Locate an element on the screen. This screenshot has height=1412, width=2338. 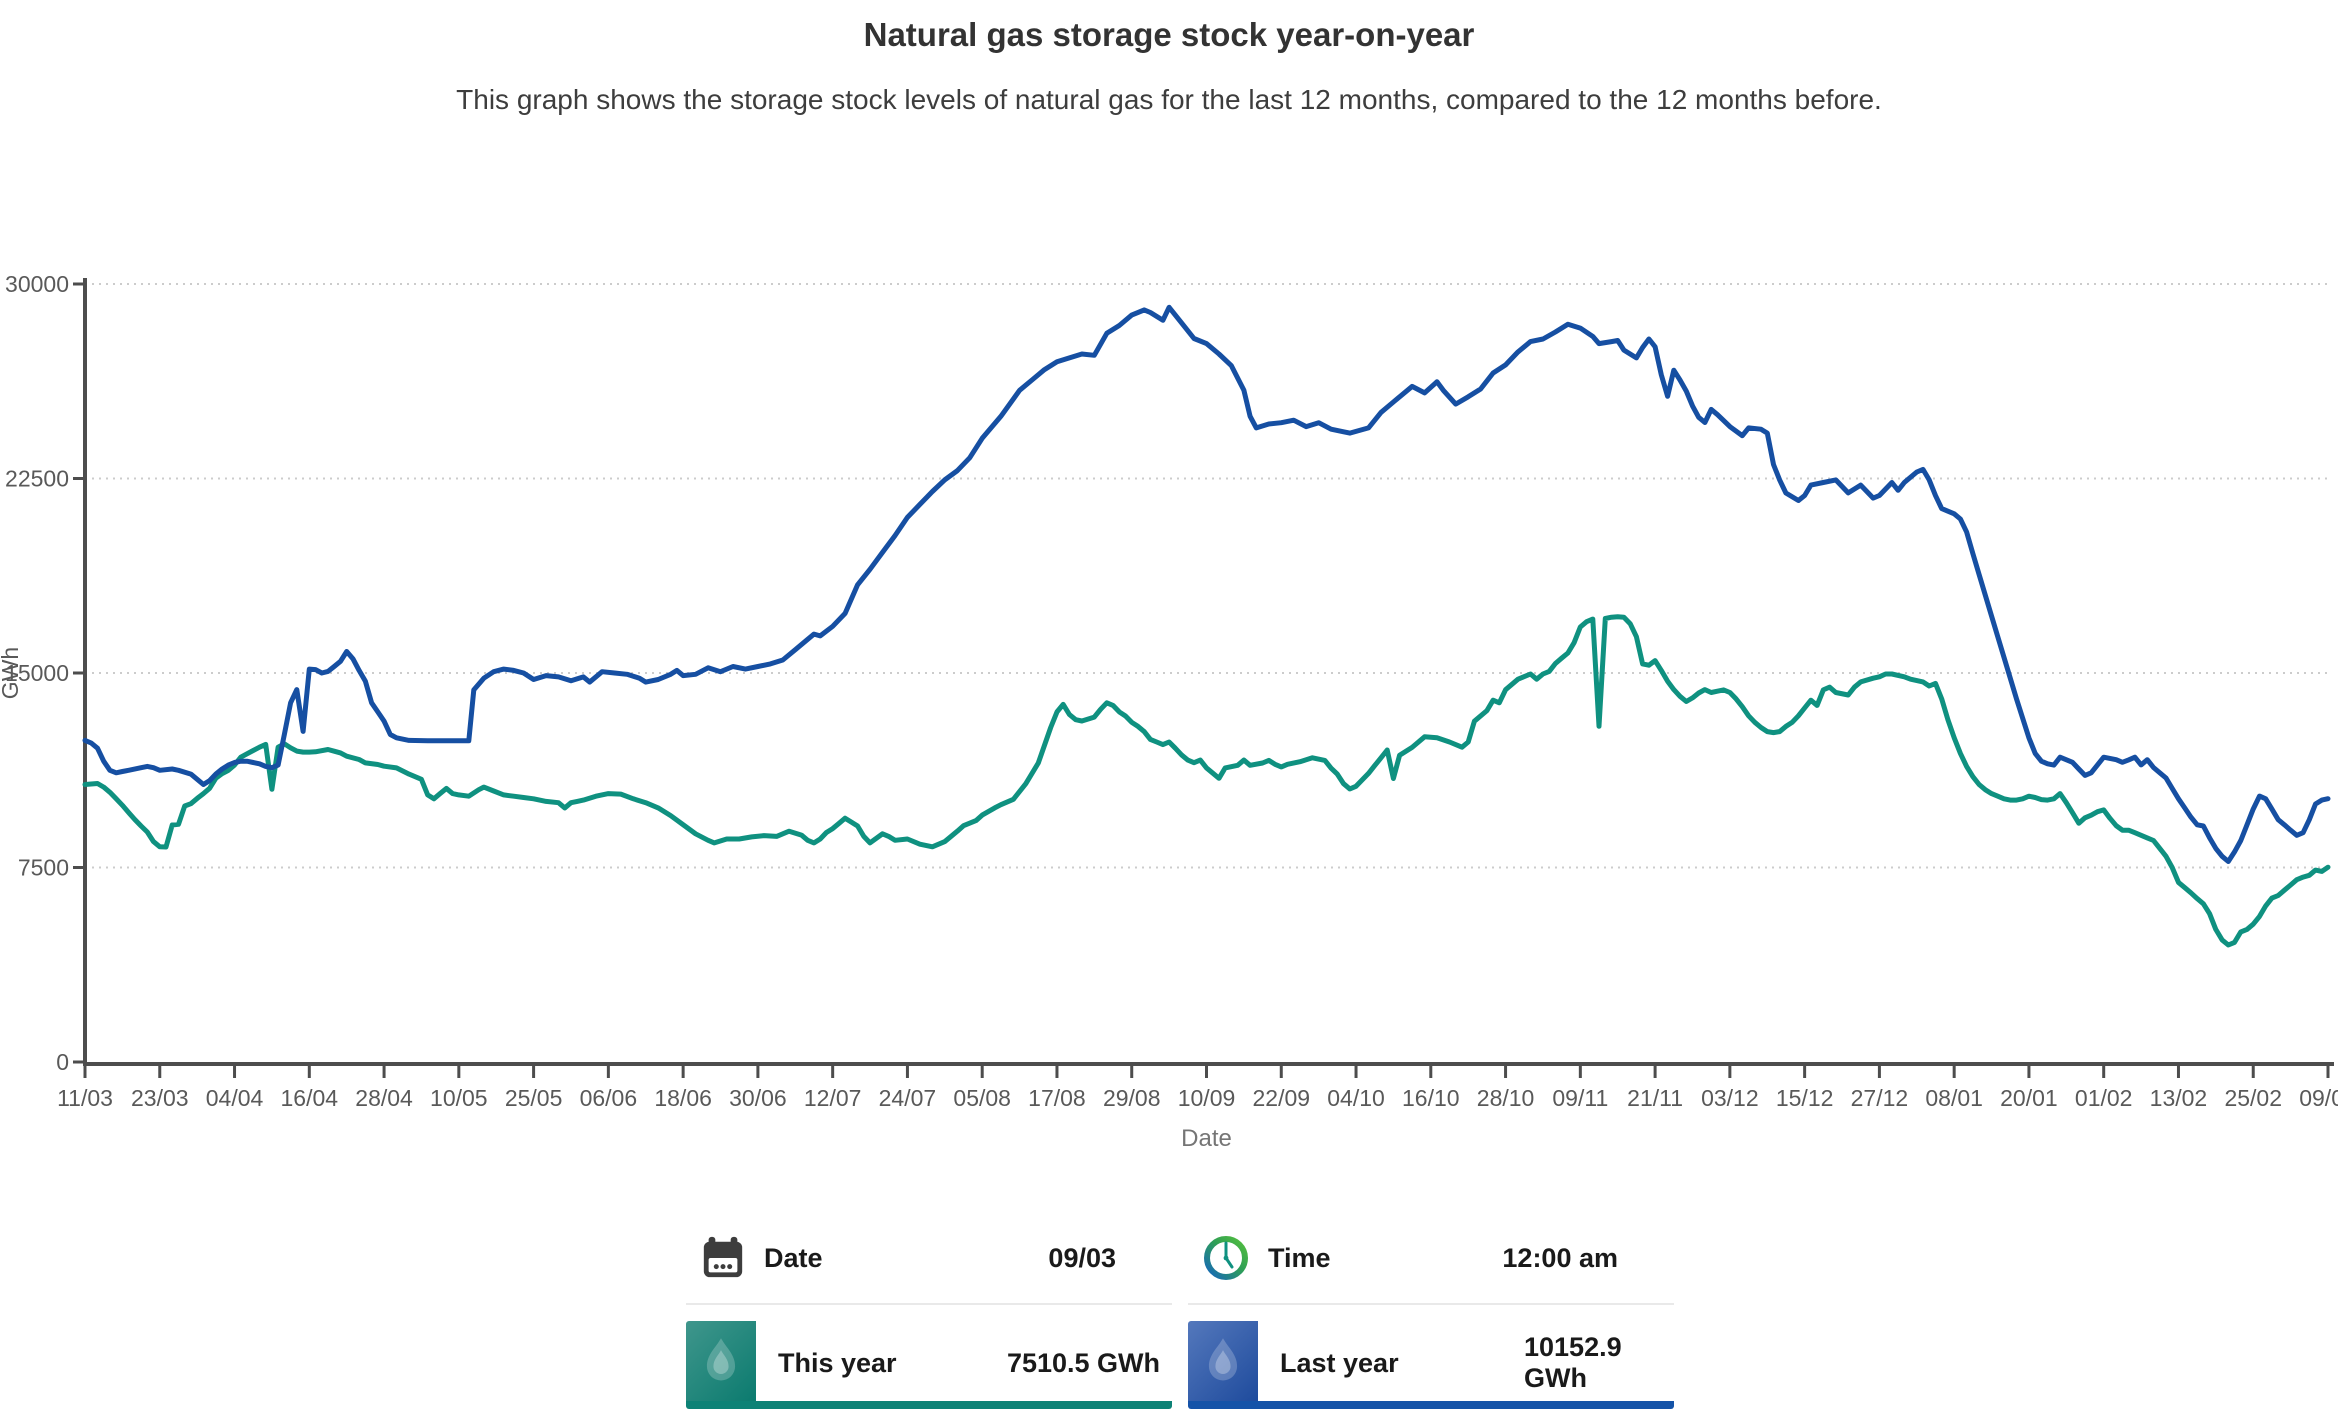
page-title: Natural gas storage stock year-on-year is located at coordinates (1169, 34).